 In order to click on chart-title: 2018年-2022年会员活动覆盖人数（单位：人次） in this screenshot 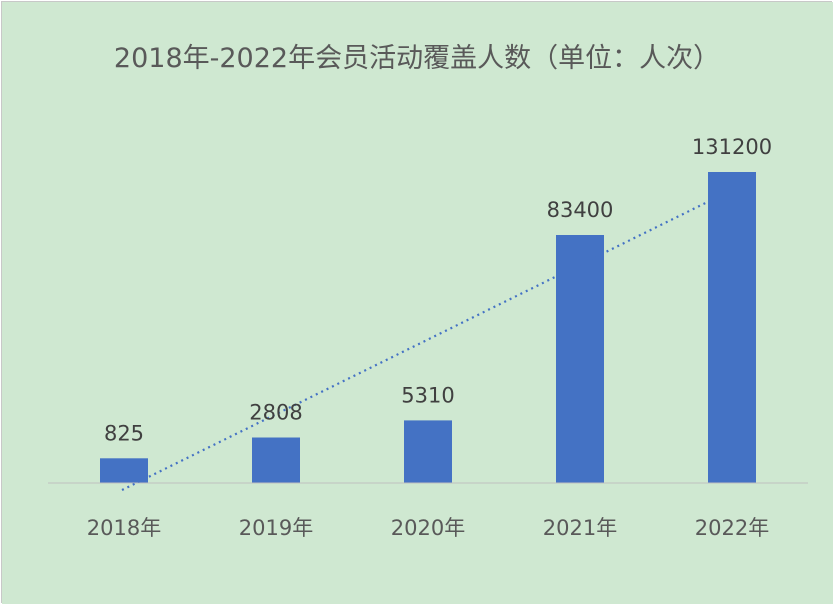, I will do `click(417, 58)`.